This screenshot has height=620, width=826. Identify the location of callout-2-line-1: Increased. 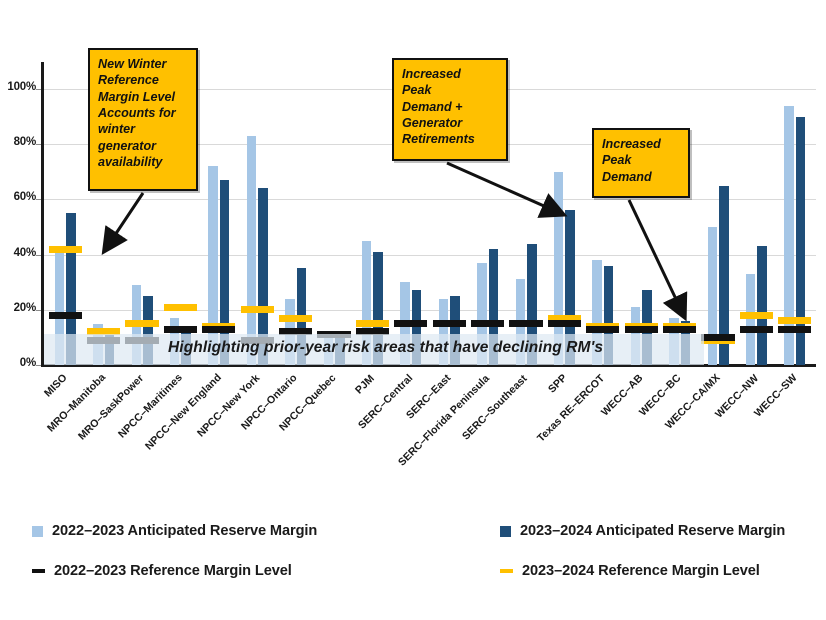
(431, 74).